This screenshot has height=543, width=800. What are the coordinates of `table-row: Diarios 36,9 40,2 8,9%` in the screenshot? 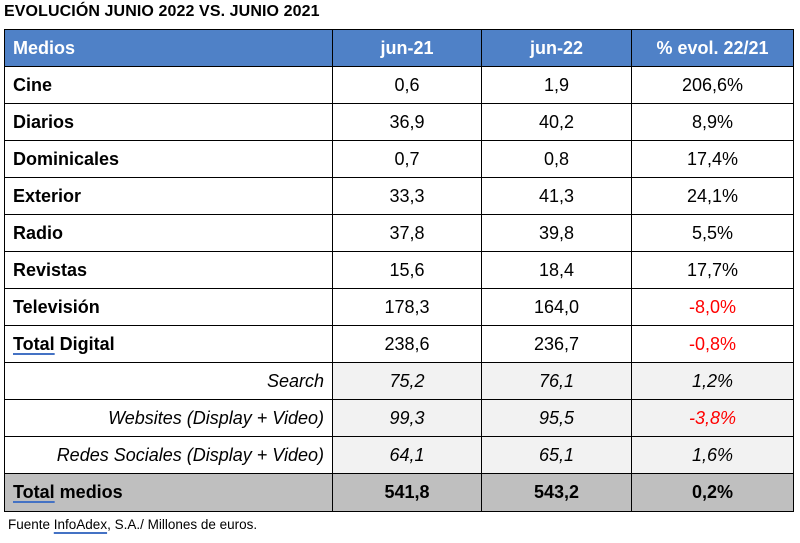 It's located at (399, 122).